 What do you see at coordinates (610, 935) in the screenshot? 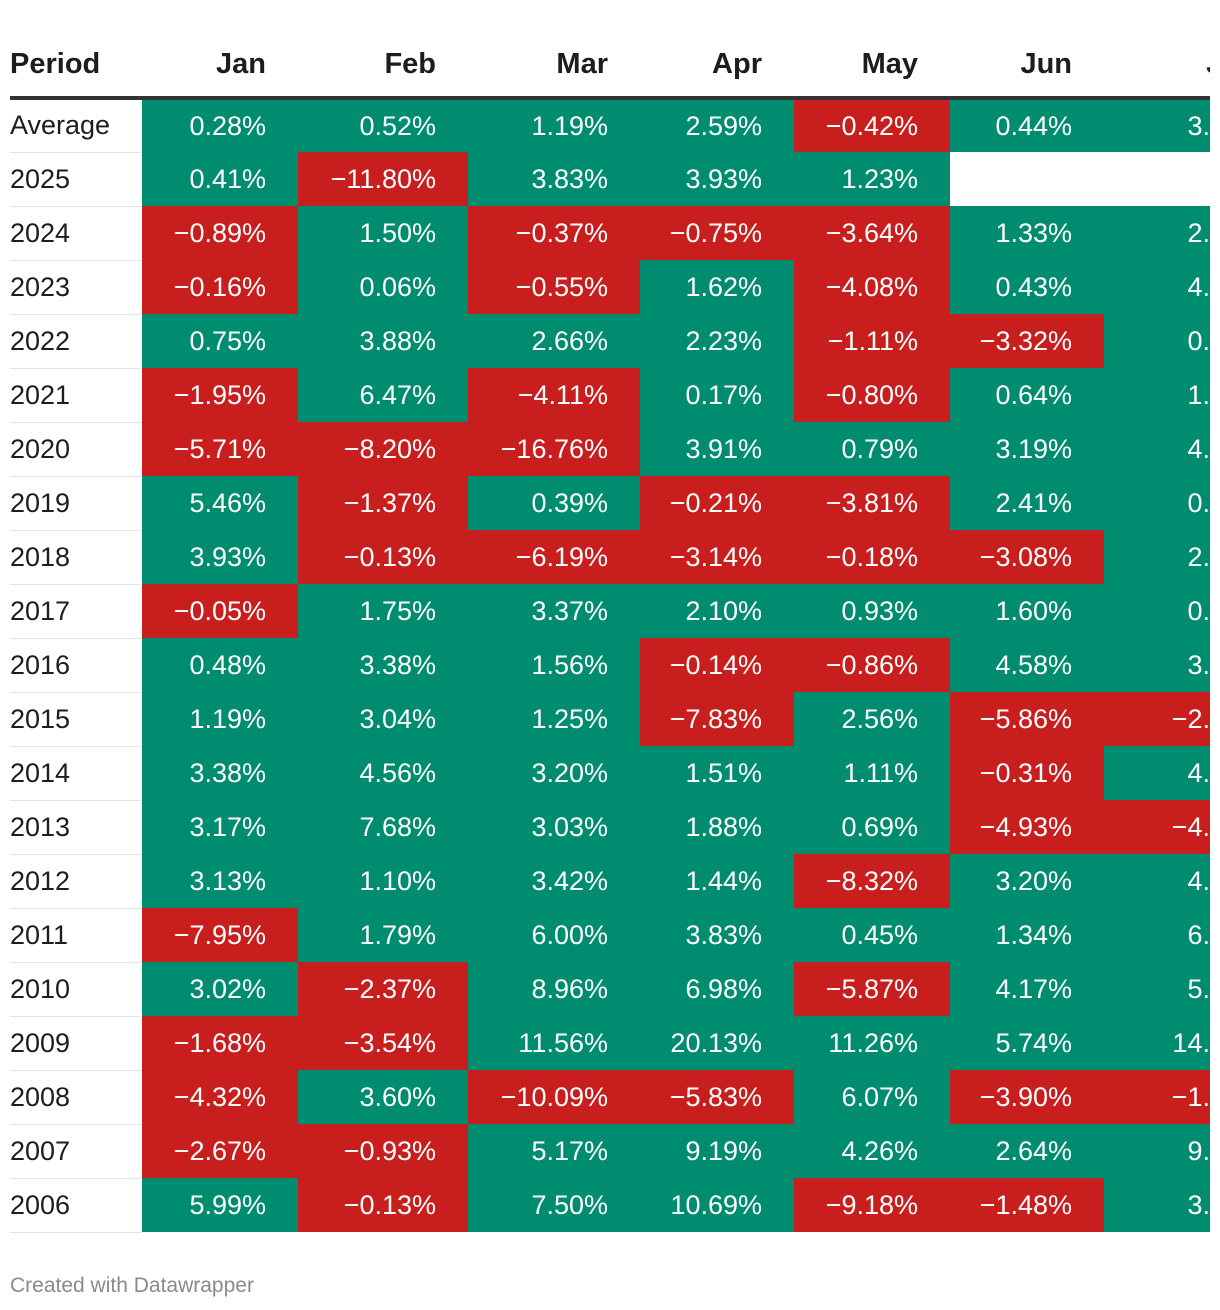
I see `table-row: 2011−7.95%1.79%6.00%3.83%0.45%1.34%6.23` at bounding box center [610, 935].